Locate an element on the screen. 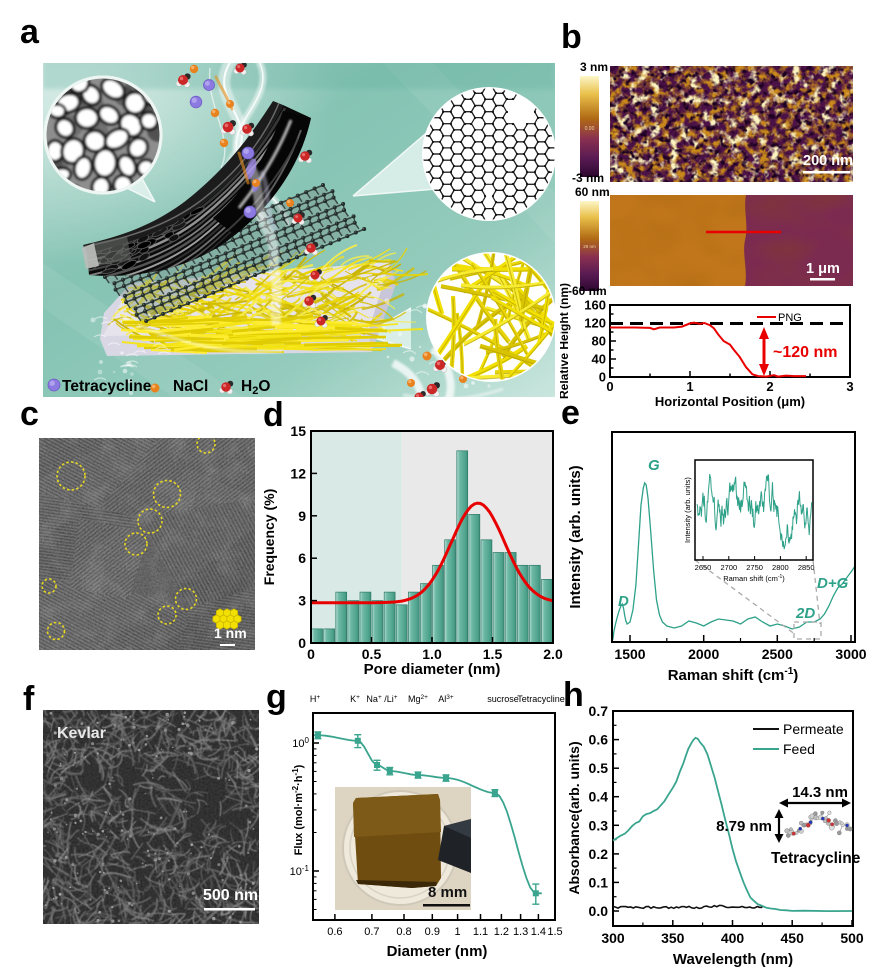 This screenshot has height=974, width=871. svg-text: D+G is located at coordinates (833, 583).